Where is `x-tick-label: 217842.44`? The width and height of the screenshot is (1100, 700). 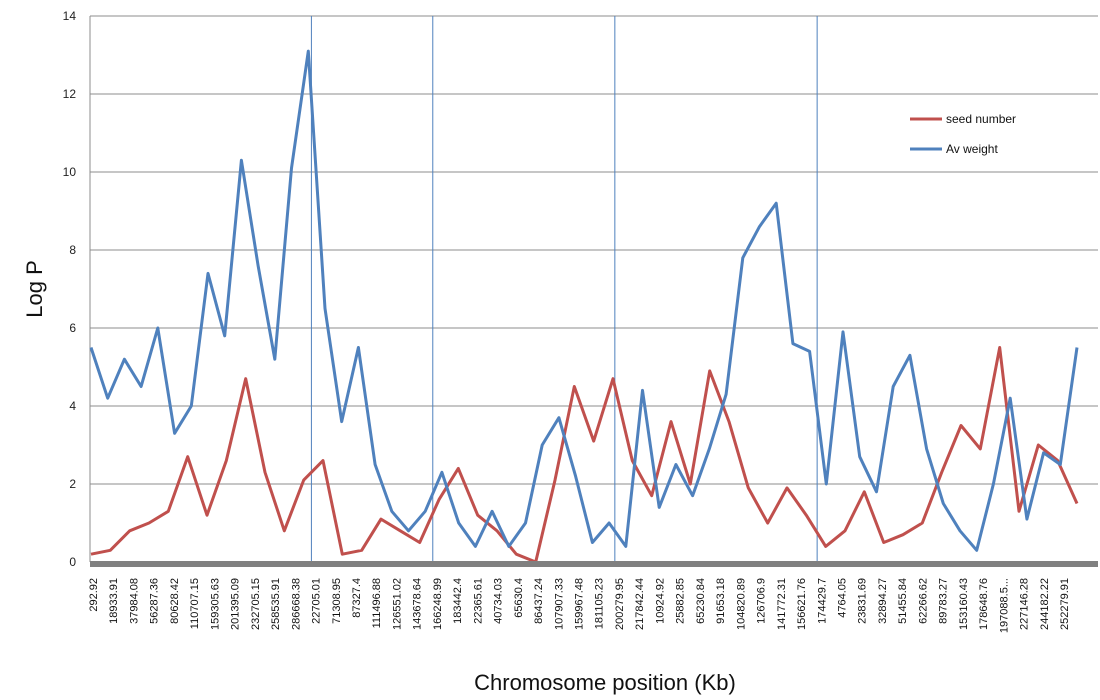 x-tick-label: 217842.44 is located at coordinates (640, 604).